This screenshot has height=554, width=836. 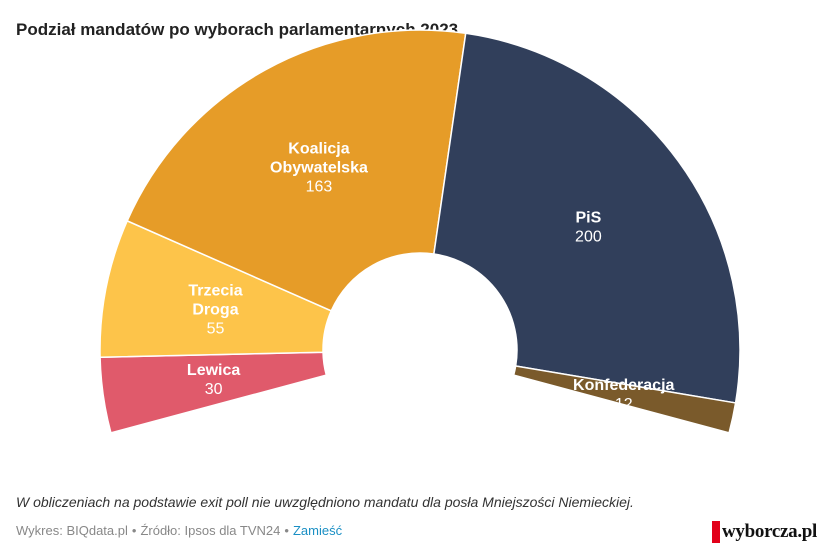 I want to click on slice-label: PiS 200, so click(x=588, y=228).